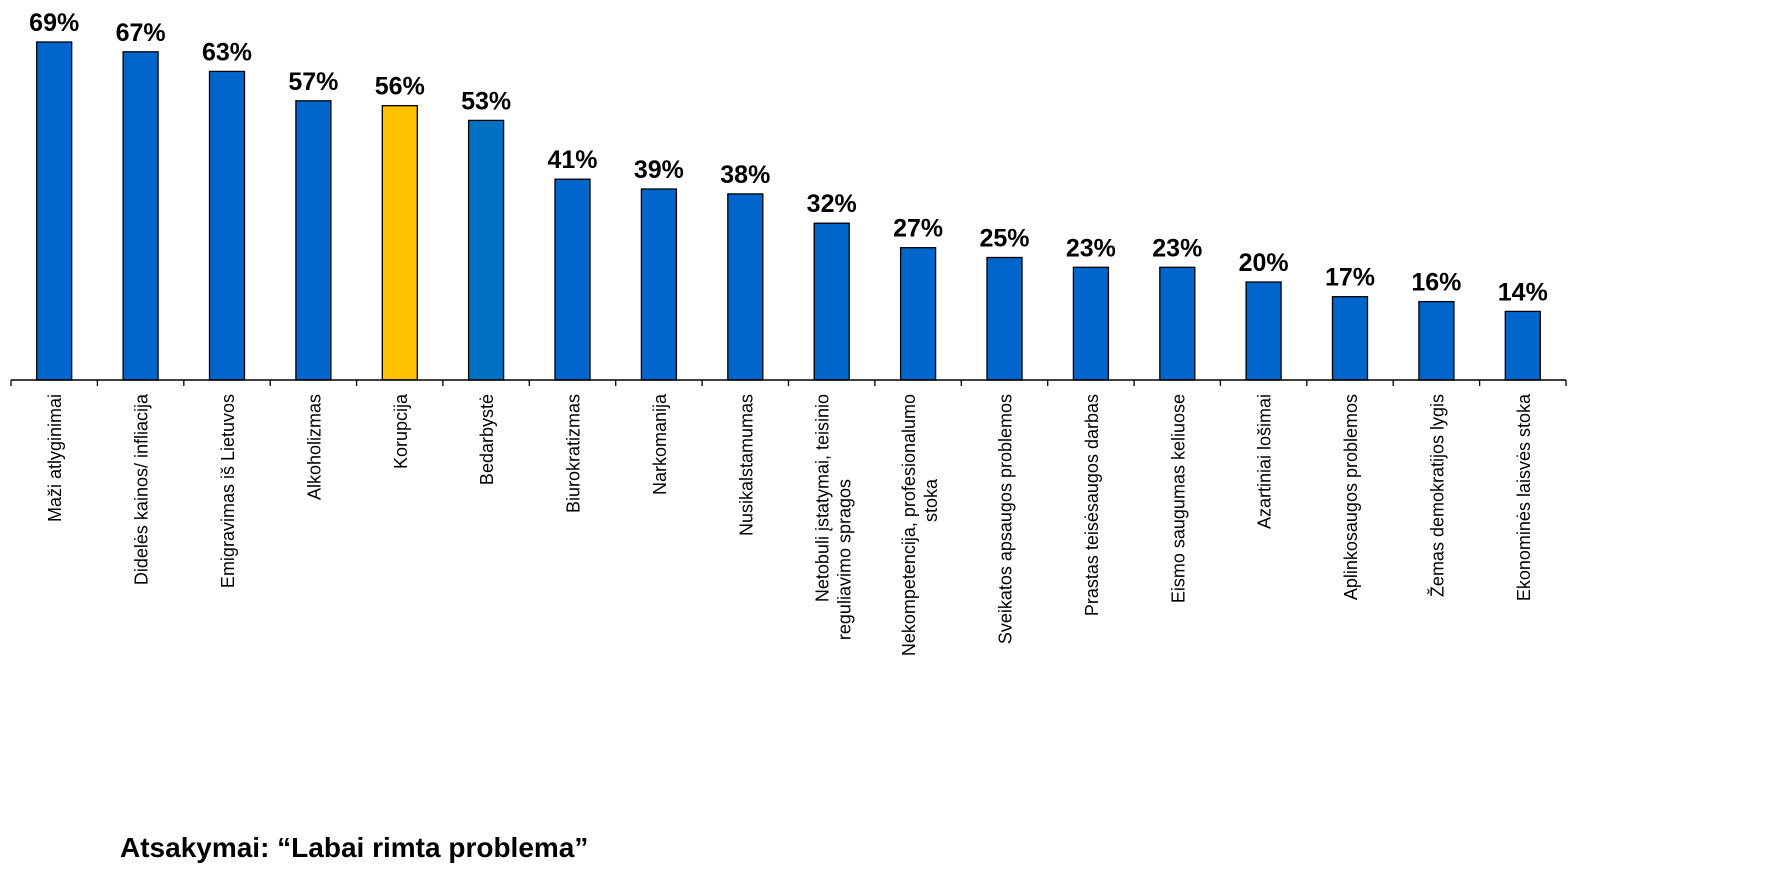  What do you see at coordinates (487, 439) in the screenshot?
I see `category-label-6: Bedarbystė` at bounding box center [487, 439].